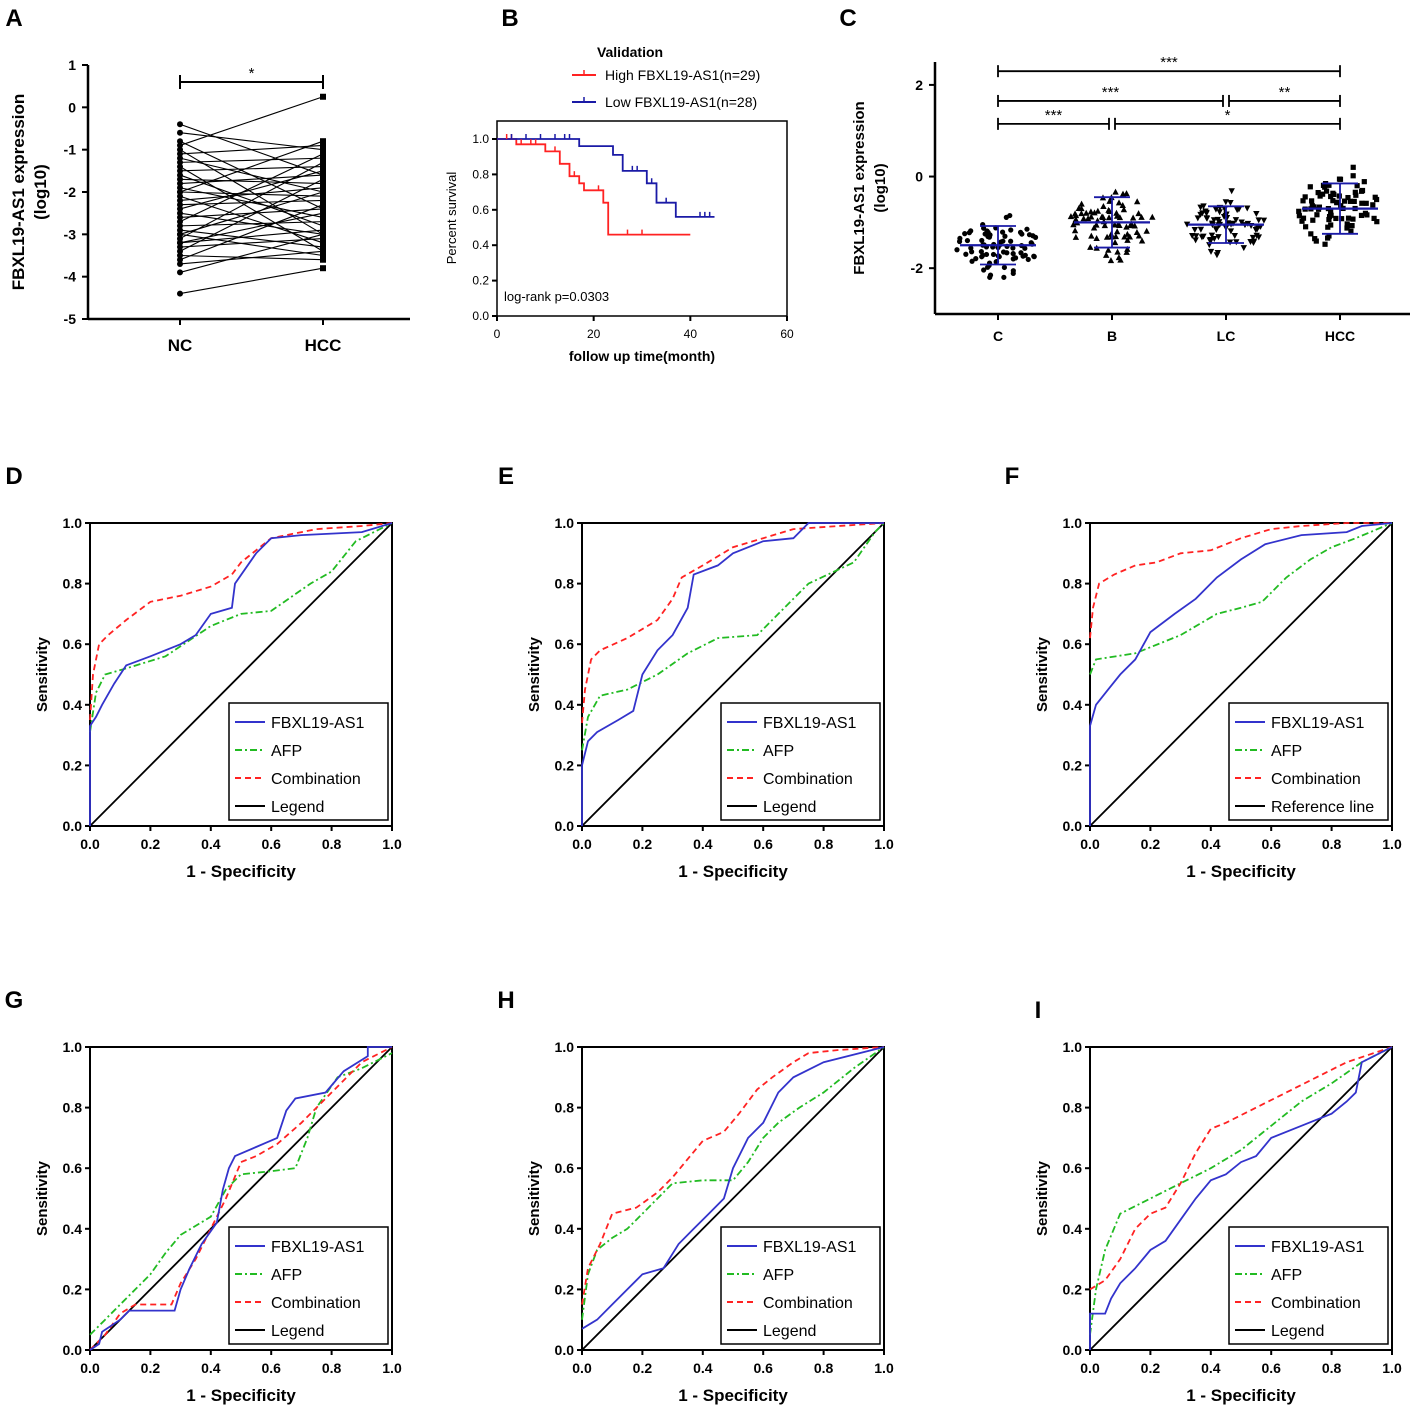 The height and width of the screenshot is (1408, 1421). What do you see at coordinates (73, 1289) in the screenshot?
I see `y-tick-label: 0.2` at bounding box center [73, 1289].